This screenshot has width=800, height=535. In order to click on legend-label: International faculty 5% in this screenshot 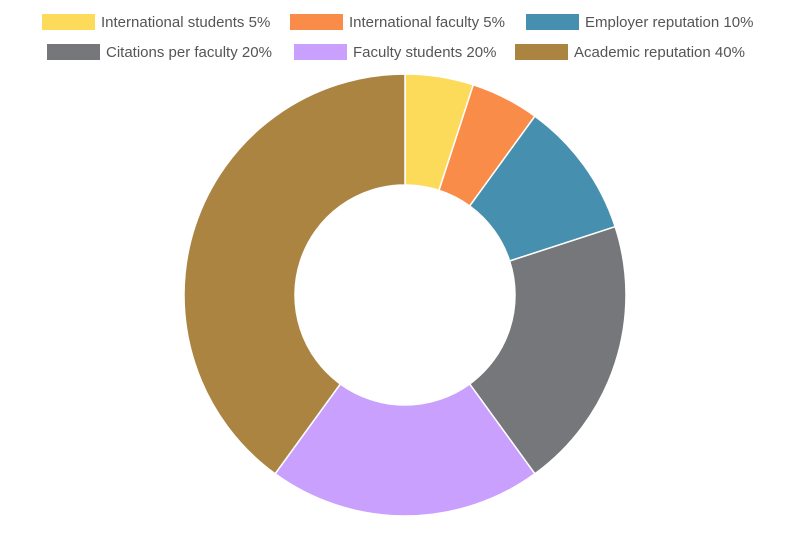, I will do `click(427, 22)`.